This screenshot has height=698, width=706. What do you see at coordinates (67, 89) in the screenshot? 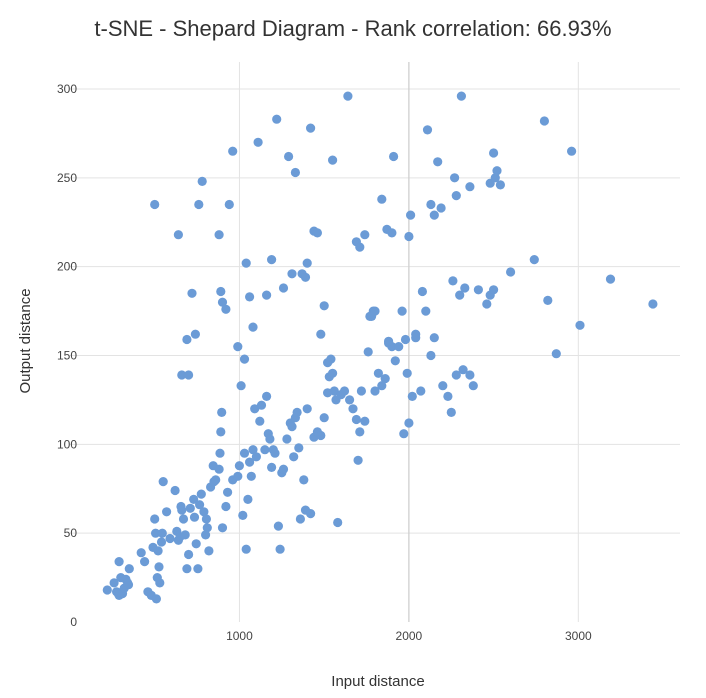
I see `y-tick-label: 300` at bounding box center [67, 89].